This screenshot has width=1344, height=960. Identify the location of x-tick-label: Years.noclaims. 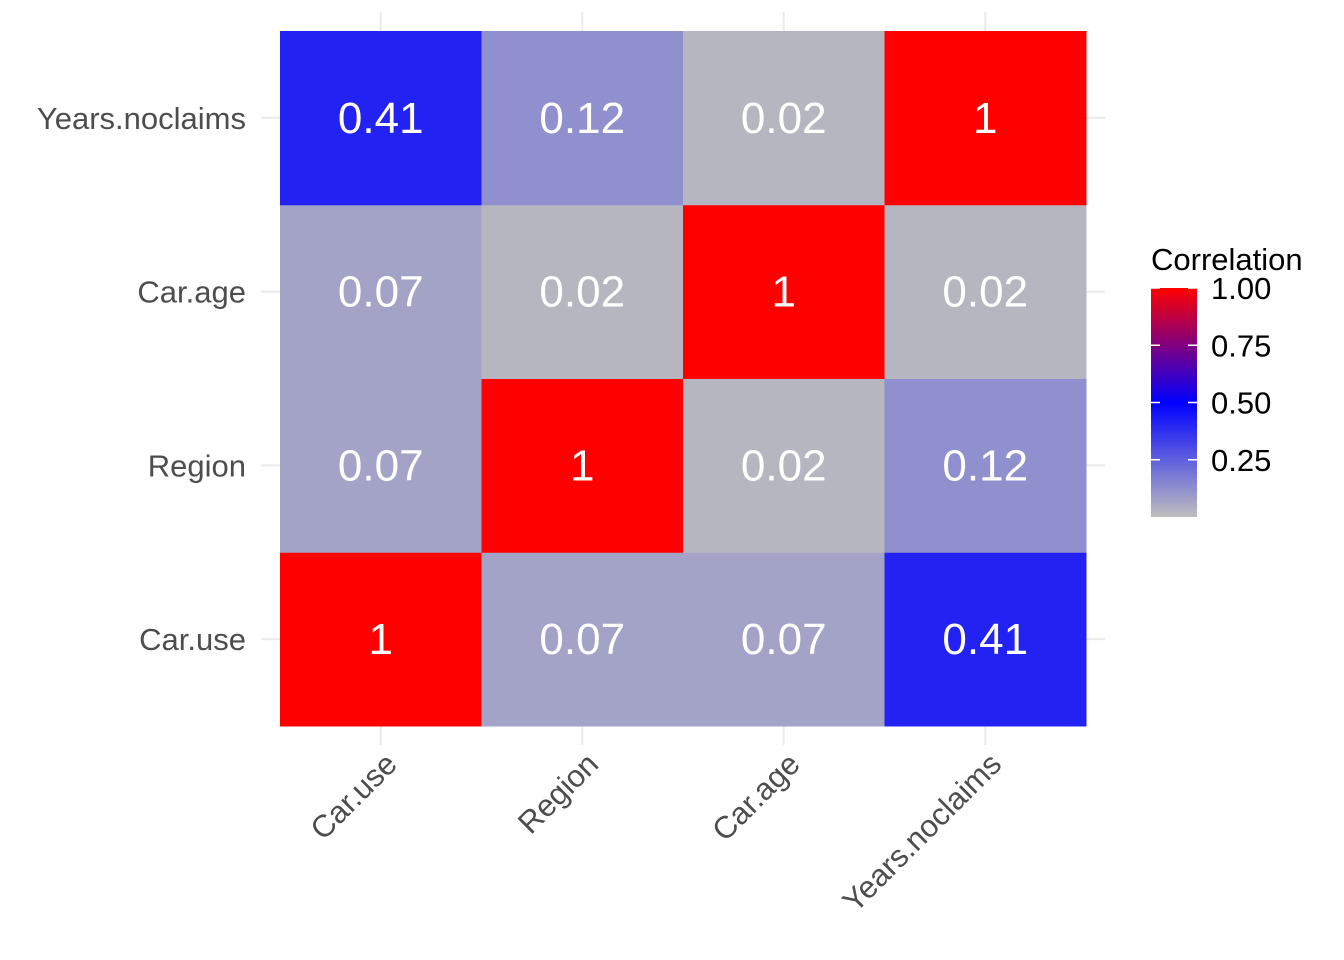
(922, 832).